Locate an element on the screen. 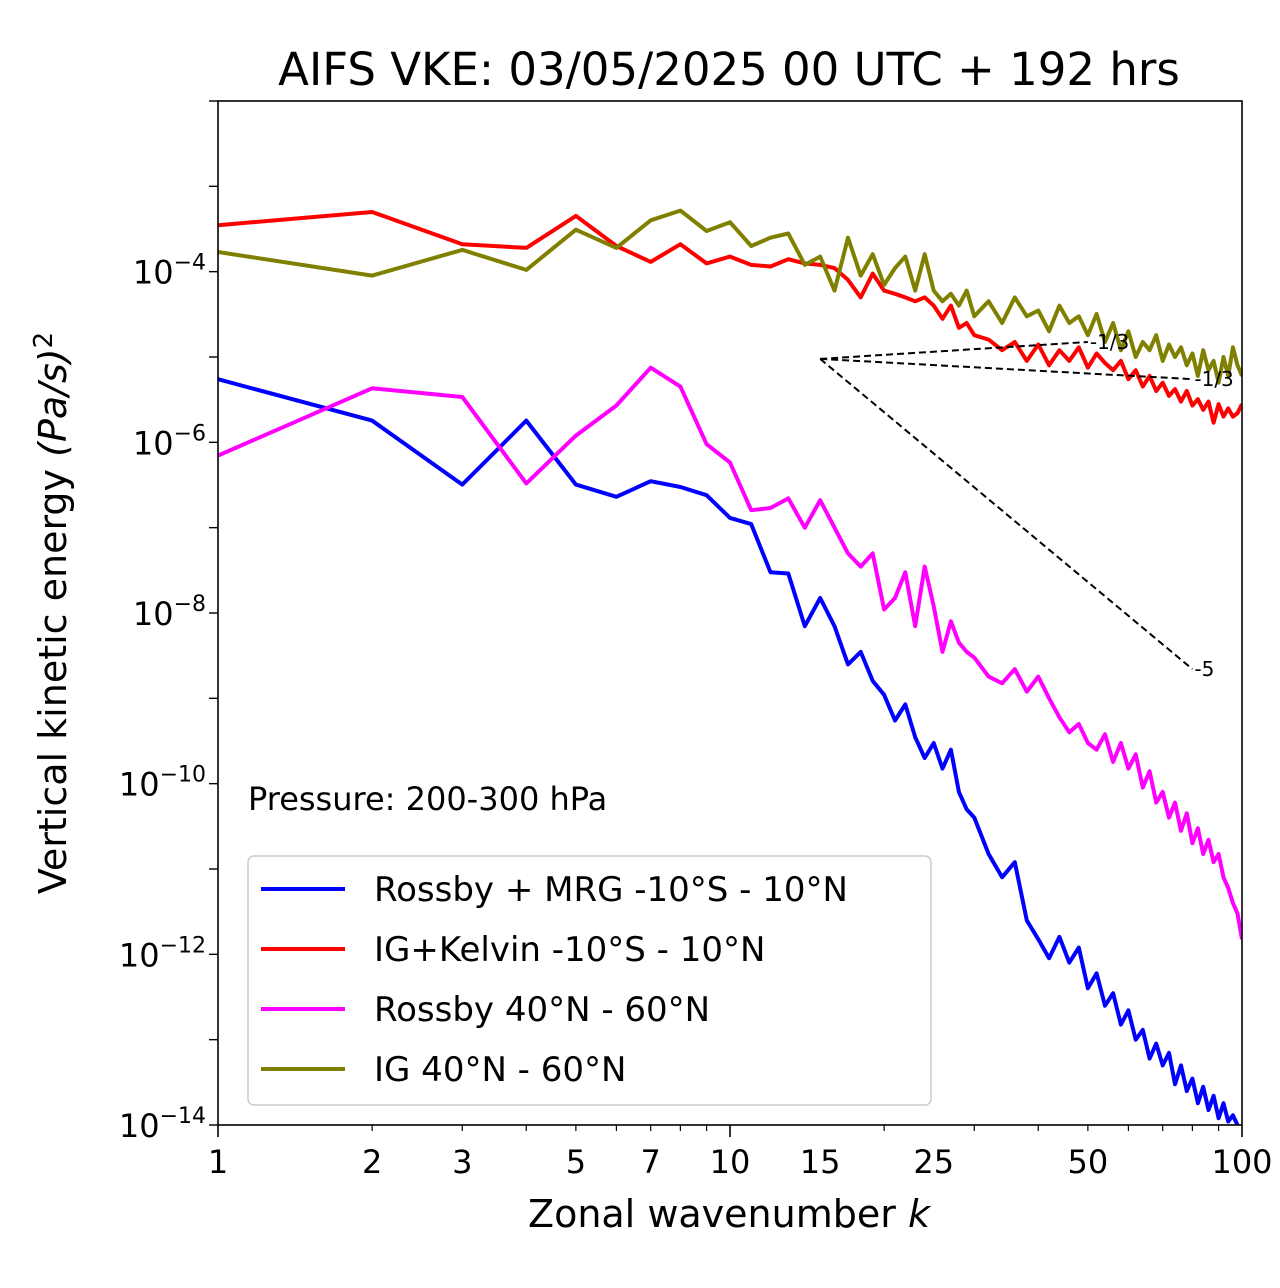 The height and width of the screenshot is (1288, 1280). x-tick-label: 3 is located at coordinates (462, 1162).